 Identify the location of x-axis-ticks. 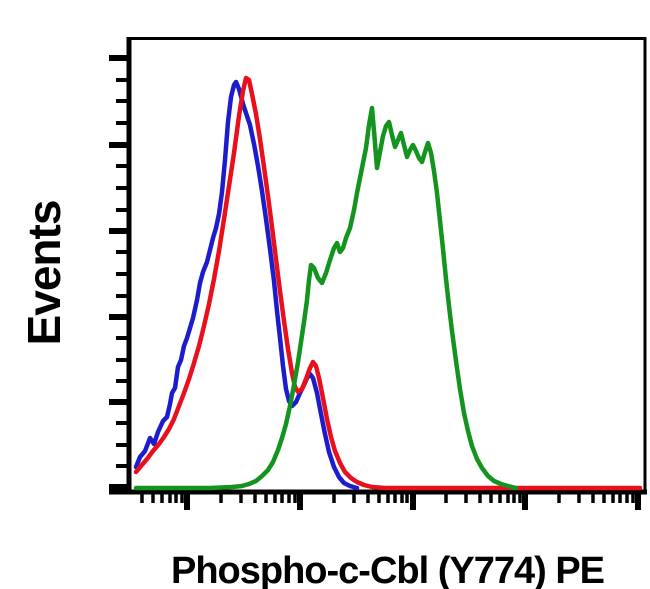
(390, 502).